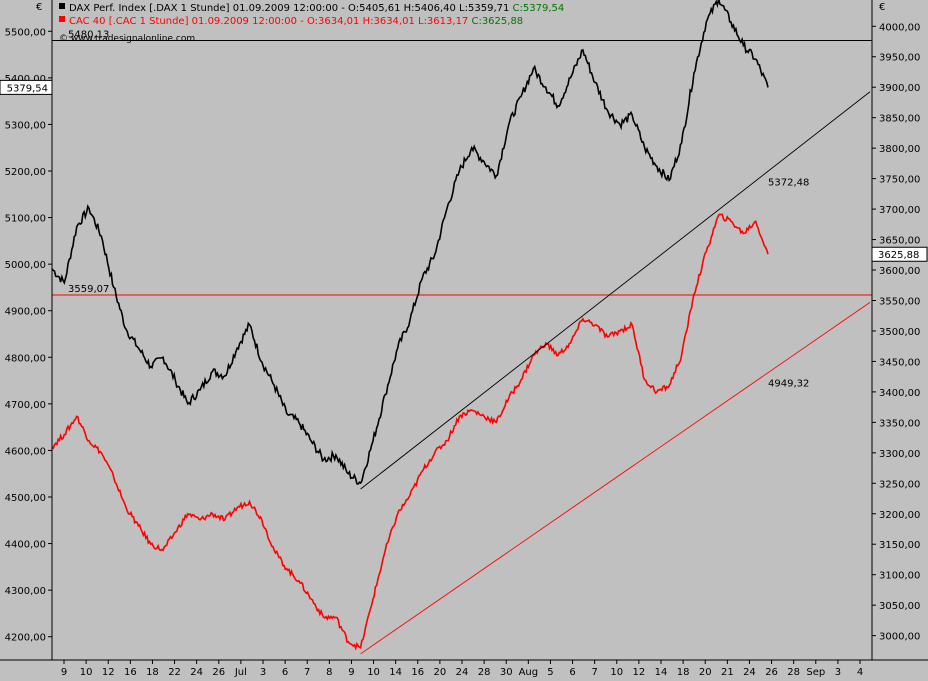 This screenshot has height=681, width=928. What do you see at coordinates (539, 8) in the screenshot?
I see `legend-dax-close: C:5379,54` at bounding box center [539, 8].